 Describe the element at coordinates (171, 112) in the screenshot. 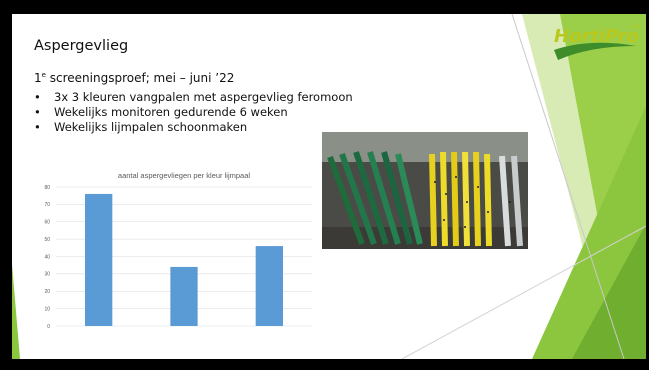

I see `bullet-text: Wekelijks monitoren gedurende 6 weken` at that location.